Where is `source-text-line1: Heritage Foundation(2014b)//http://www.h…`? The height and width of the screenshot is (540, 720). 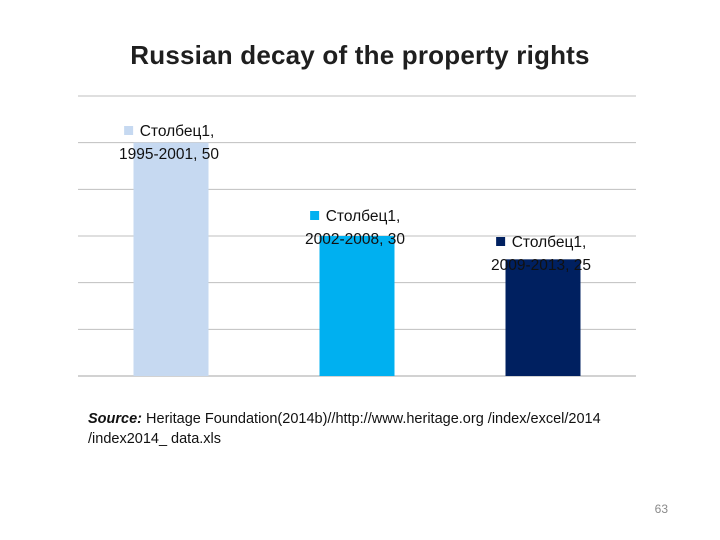 source-text-line1: Heritage Foundation(2014b)//http://www.h… is located at coordinates (371, 419).